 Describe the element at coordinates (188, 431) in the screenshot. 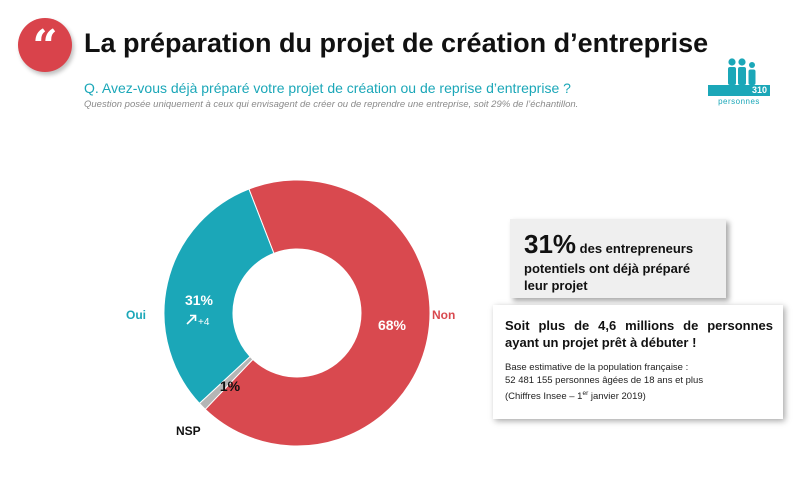

I see `category-label-nsp: NSP` at that location.